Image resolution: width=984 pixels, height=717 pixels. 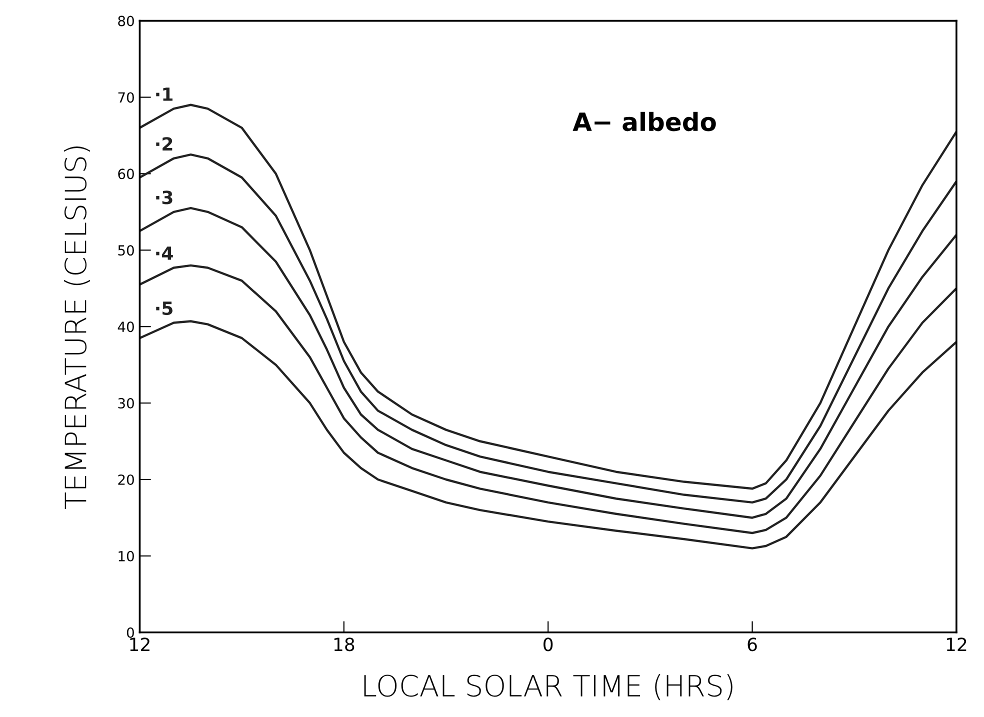 I want to click on y-tick-label: 40, so click(x=126, y=327).